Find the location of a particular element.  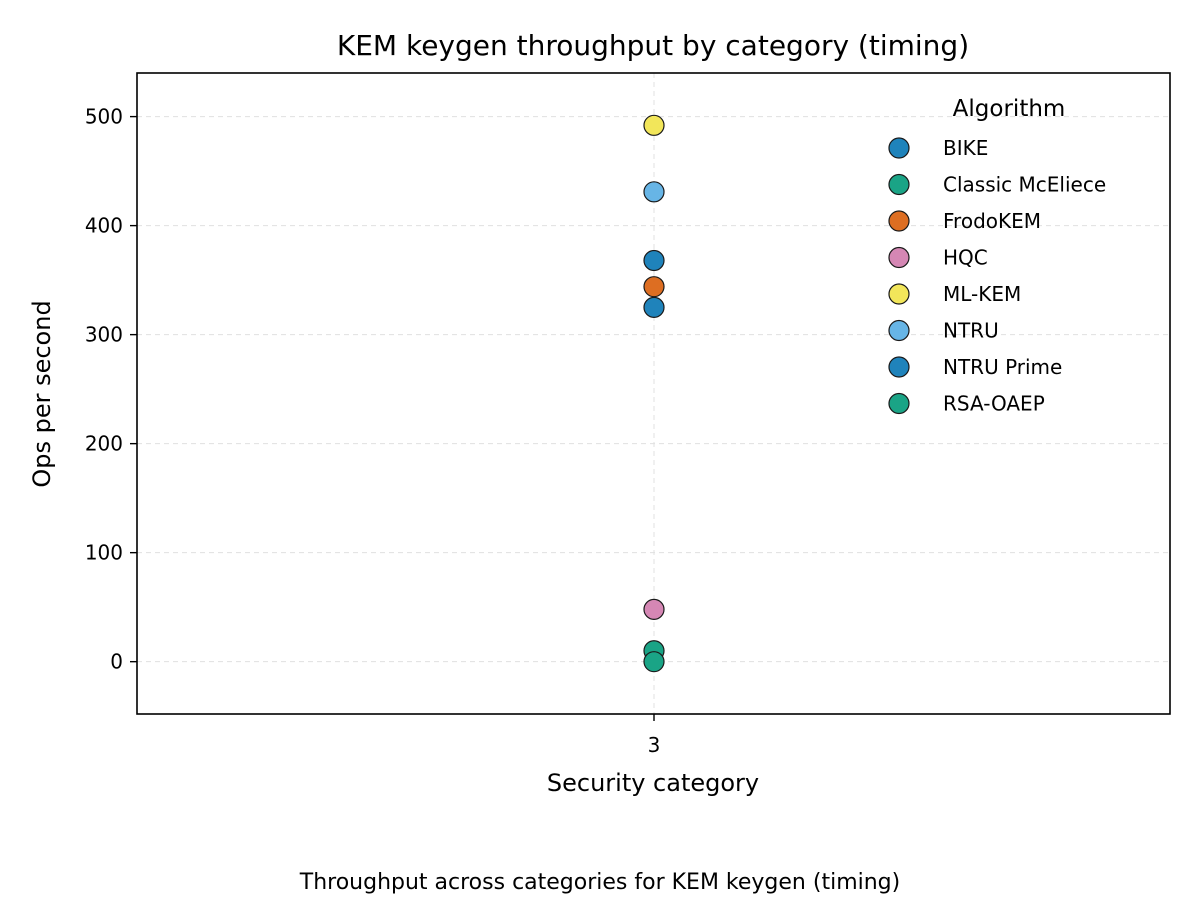

data-point-ntru is located at coordinates (654, 192).